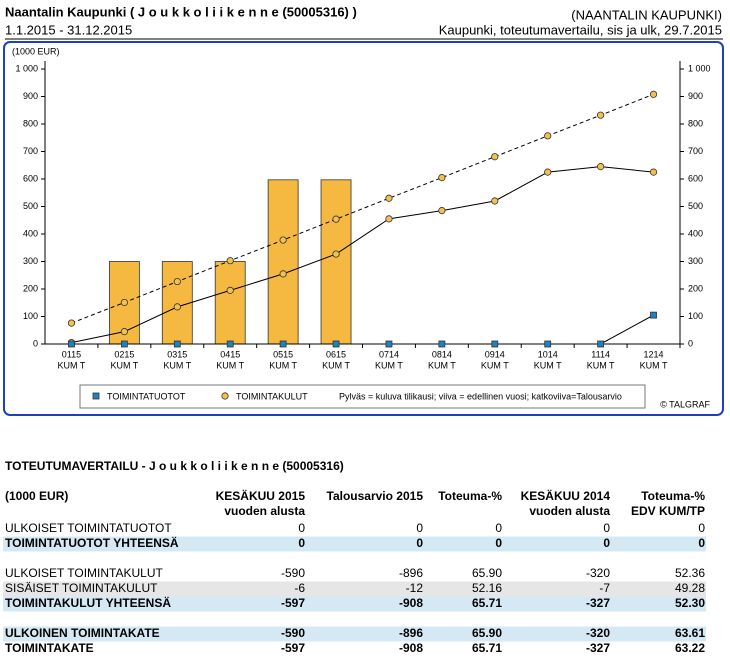  Describe the element at coordinates (30, 178) in the screenshot. I see `y-tick-label: 600` at that location.